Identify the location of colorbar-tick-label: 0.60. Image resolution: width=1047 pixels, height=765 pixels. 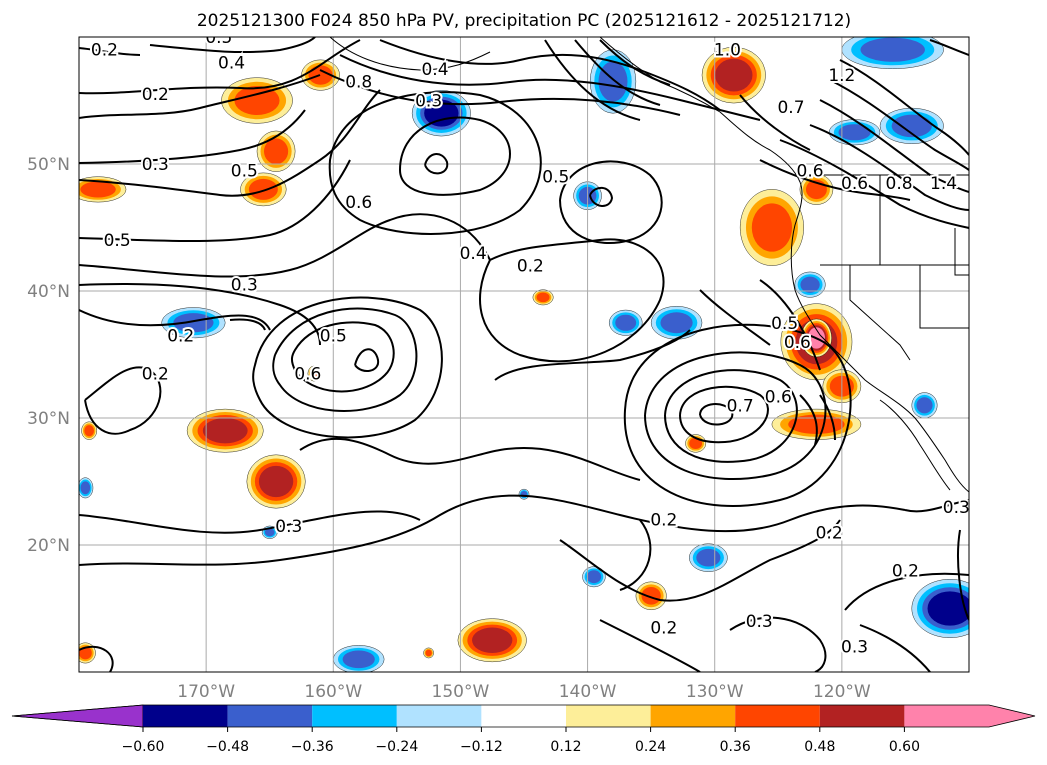
(904, 747).